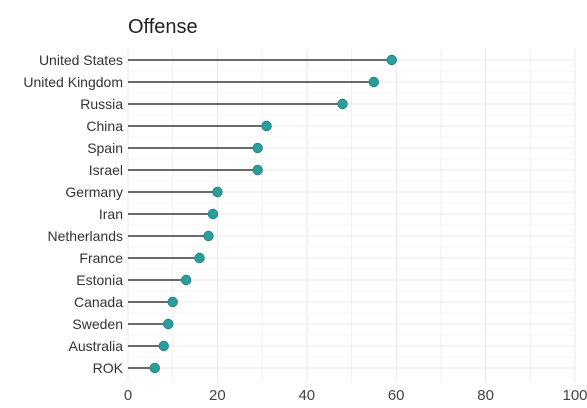  What do you see at coordinates (86, 236) in the screenshot?
I see `y-tick-label: Netherlands` at bounding box center [86, 236].